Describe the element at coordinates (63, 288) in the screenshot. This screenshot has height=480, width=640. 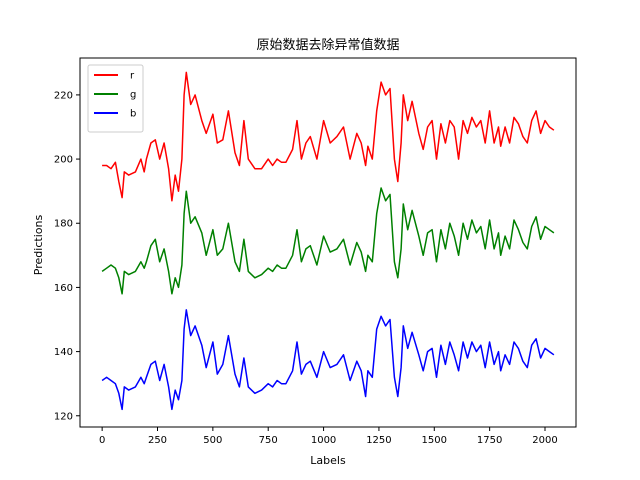
I see `y-tick-label: 160` at that location.